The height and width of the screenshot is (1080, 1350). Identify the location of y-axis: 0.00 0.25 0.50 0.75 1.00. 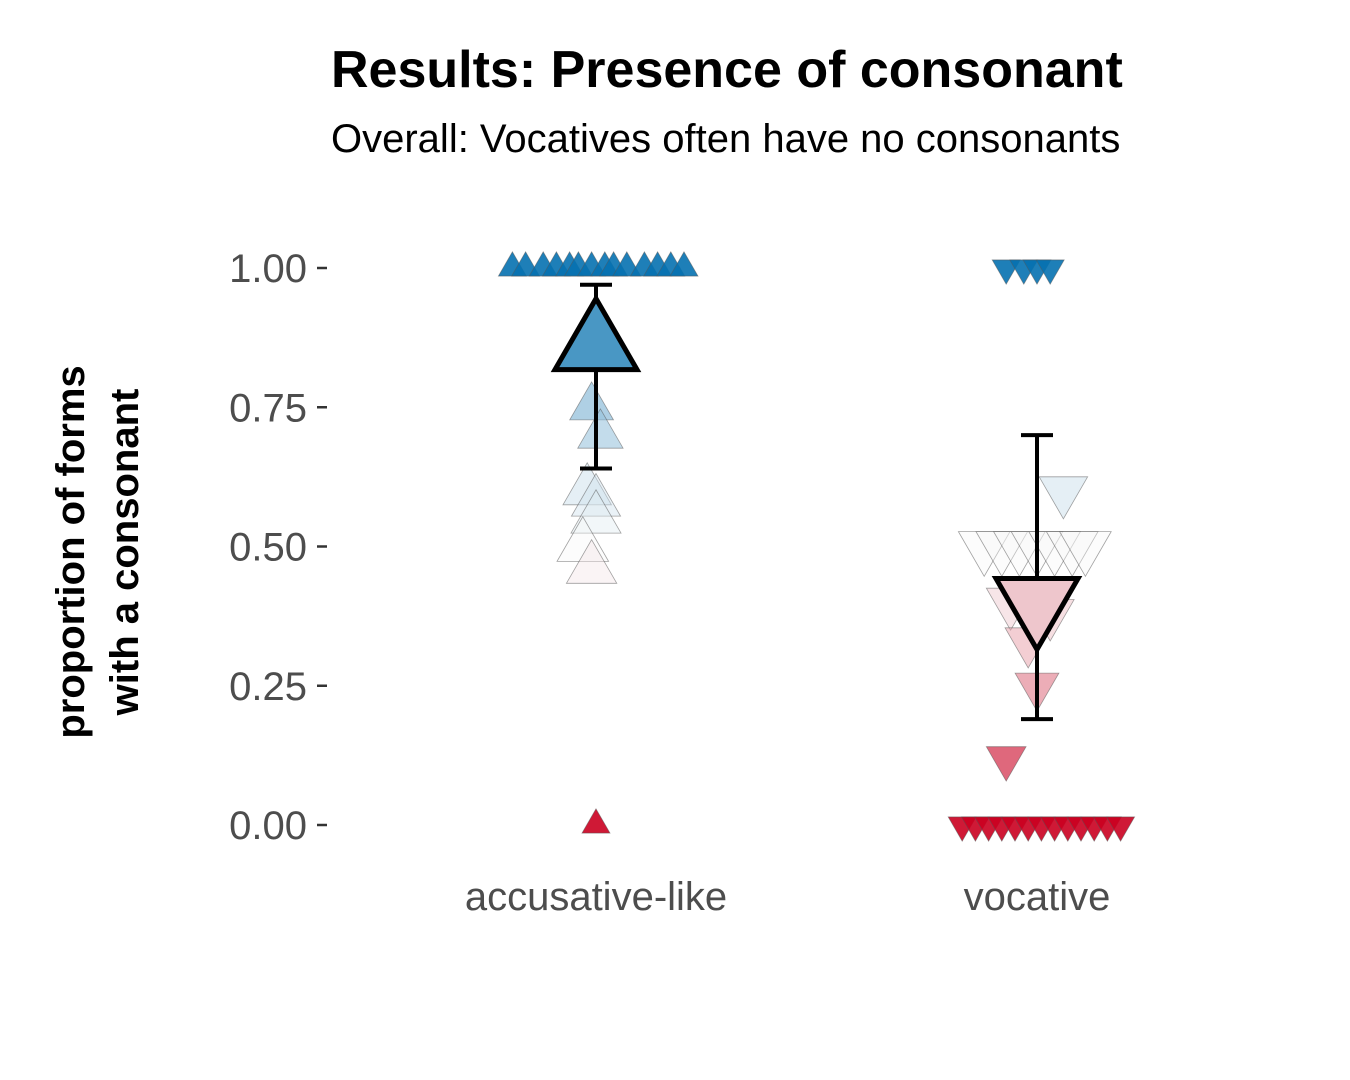
(278, 547).